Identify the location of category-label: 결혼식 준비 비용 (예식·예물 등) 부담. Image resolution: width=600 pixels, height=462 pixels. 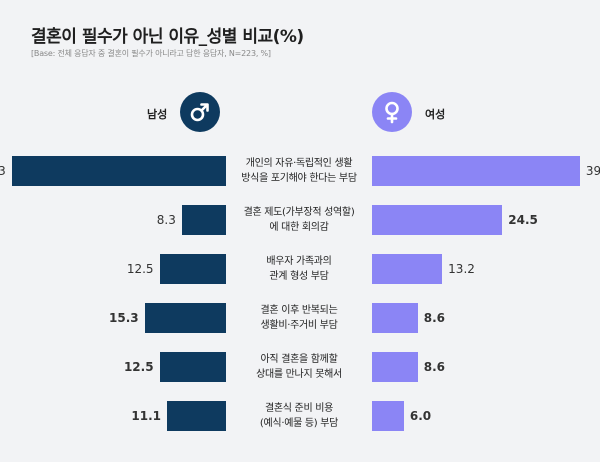
(299, 416).